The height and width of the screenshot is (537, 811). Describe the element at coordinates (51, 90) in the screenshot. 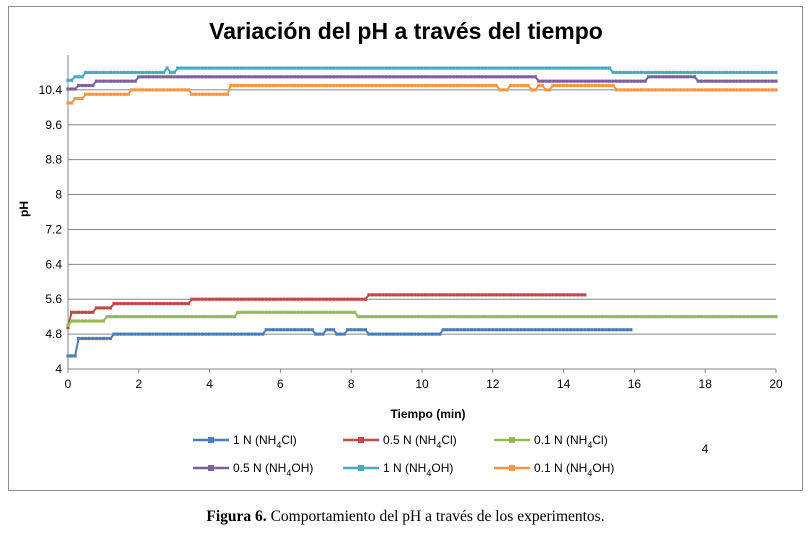

I see `y-tick-label: 10.4` at that location.